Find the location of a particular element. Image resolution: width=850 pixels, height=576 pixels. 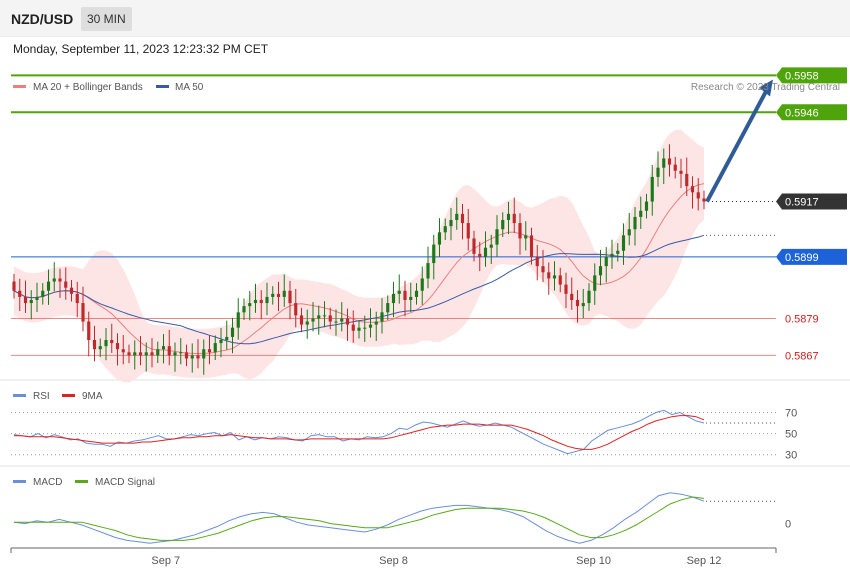

legend-swatch-macd is located at coordinates (19, 481).